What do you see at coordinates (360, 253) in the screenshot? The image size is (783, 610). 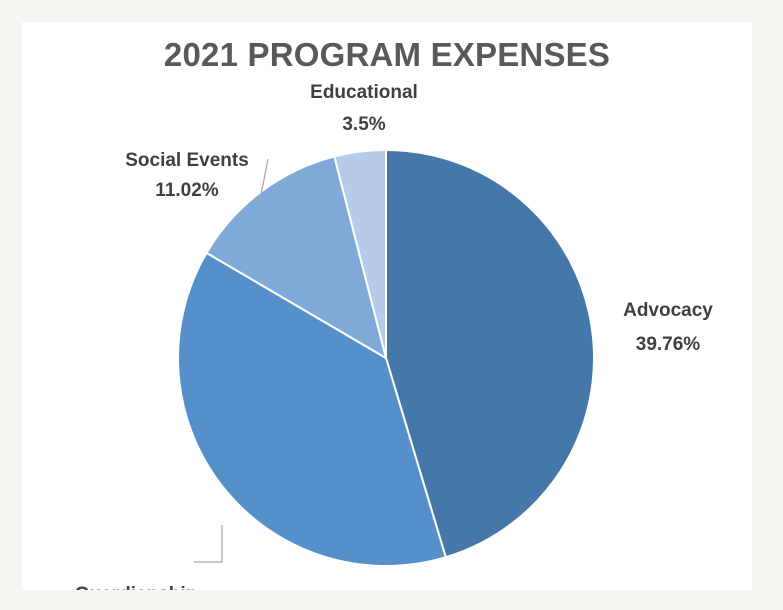 I see `slice-educational` at bounding box center [360, 253].